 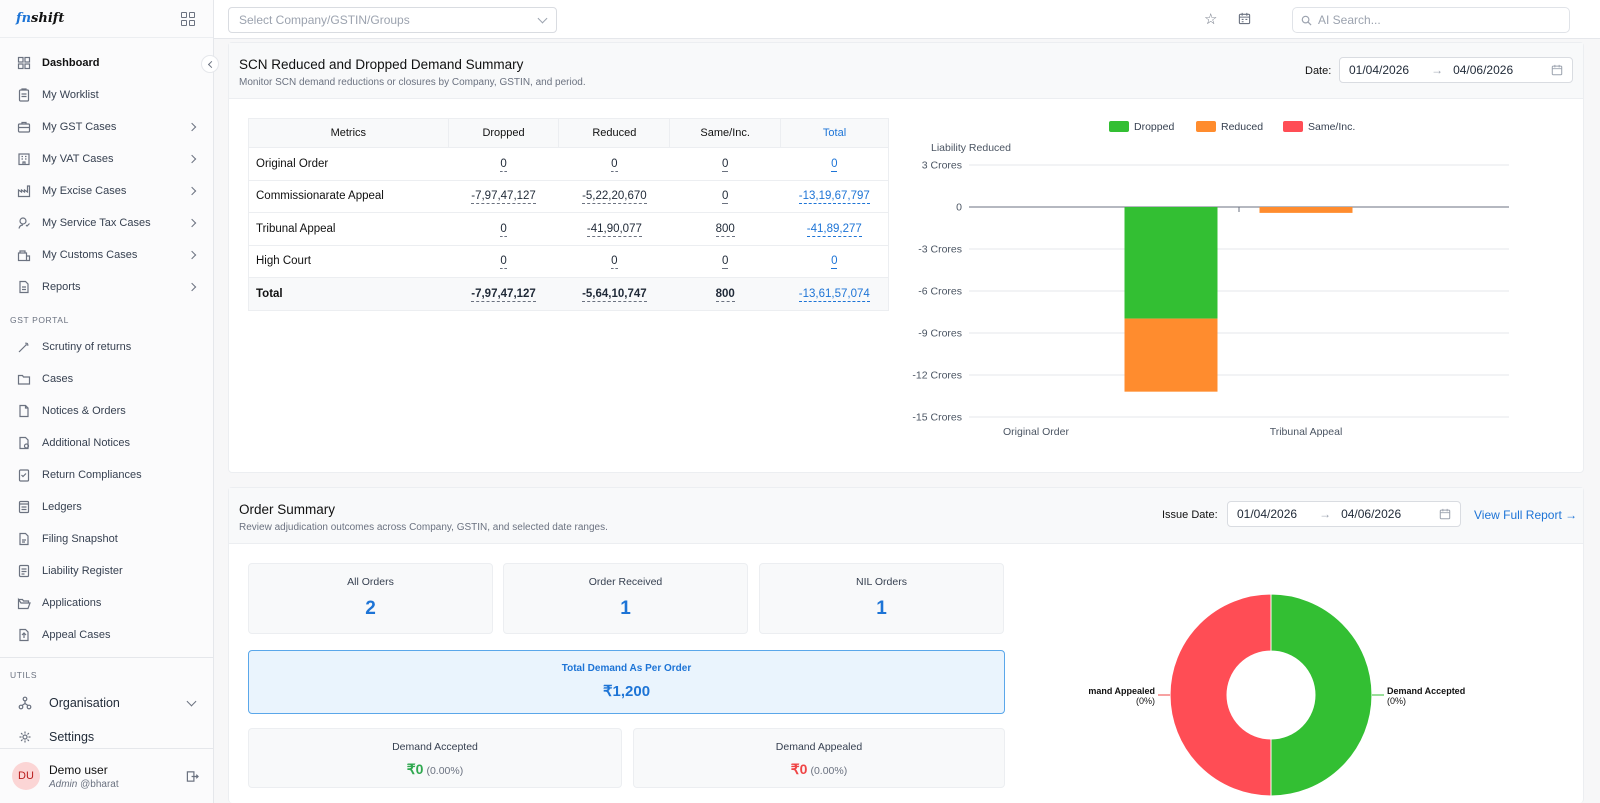 I want to click on sidebar-item-my-customs-cases: My Customs Cases, so click(x=106, y=255).